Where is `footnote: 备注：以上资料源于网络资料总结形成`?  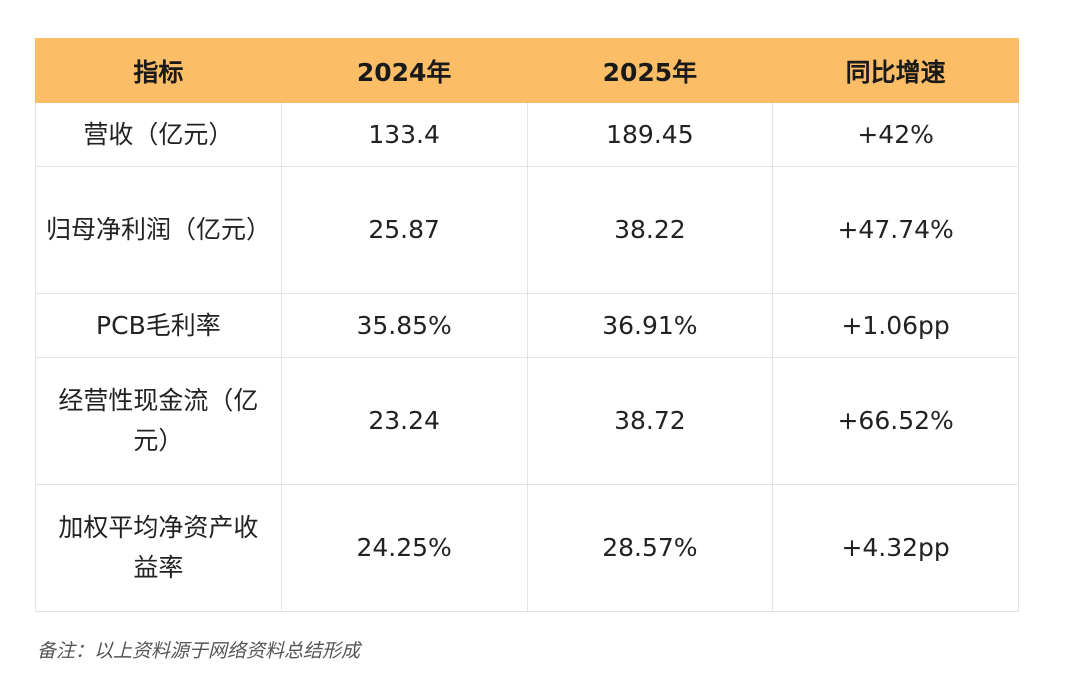 footnote: 备注：以上资料源于网络资料总结形成 is located at coordinates (199, 651).